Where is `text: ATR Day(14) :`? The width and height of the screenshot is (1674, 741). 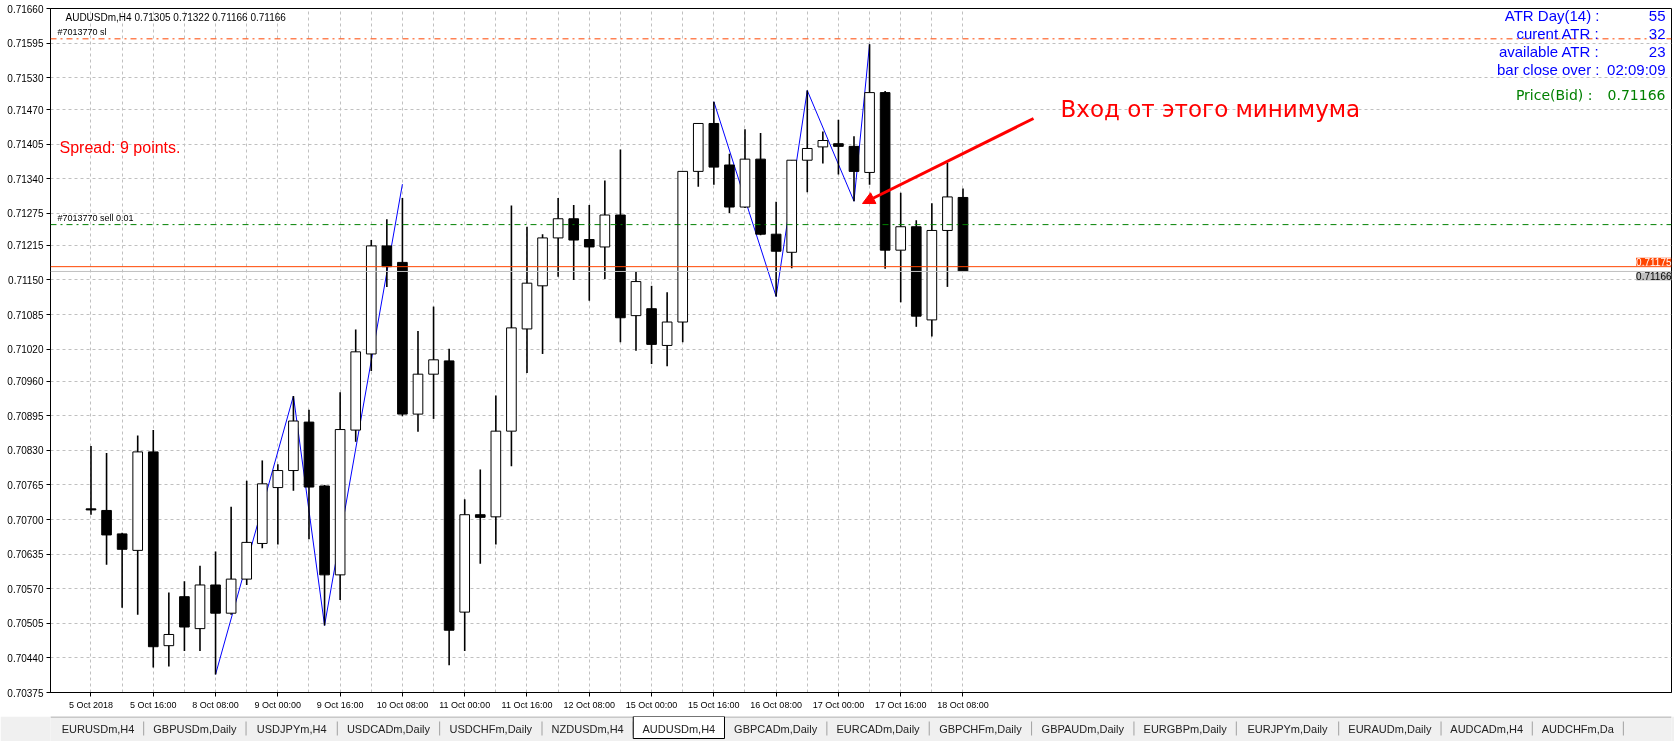
text: ATR Day(14) : is located at coordinates (1552, 15).